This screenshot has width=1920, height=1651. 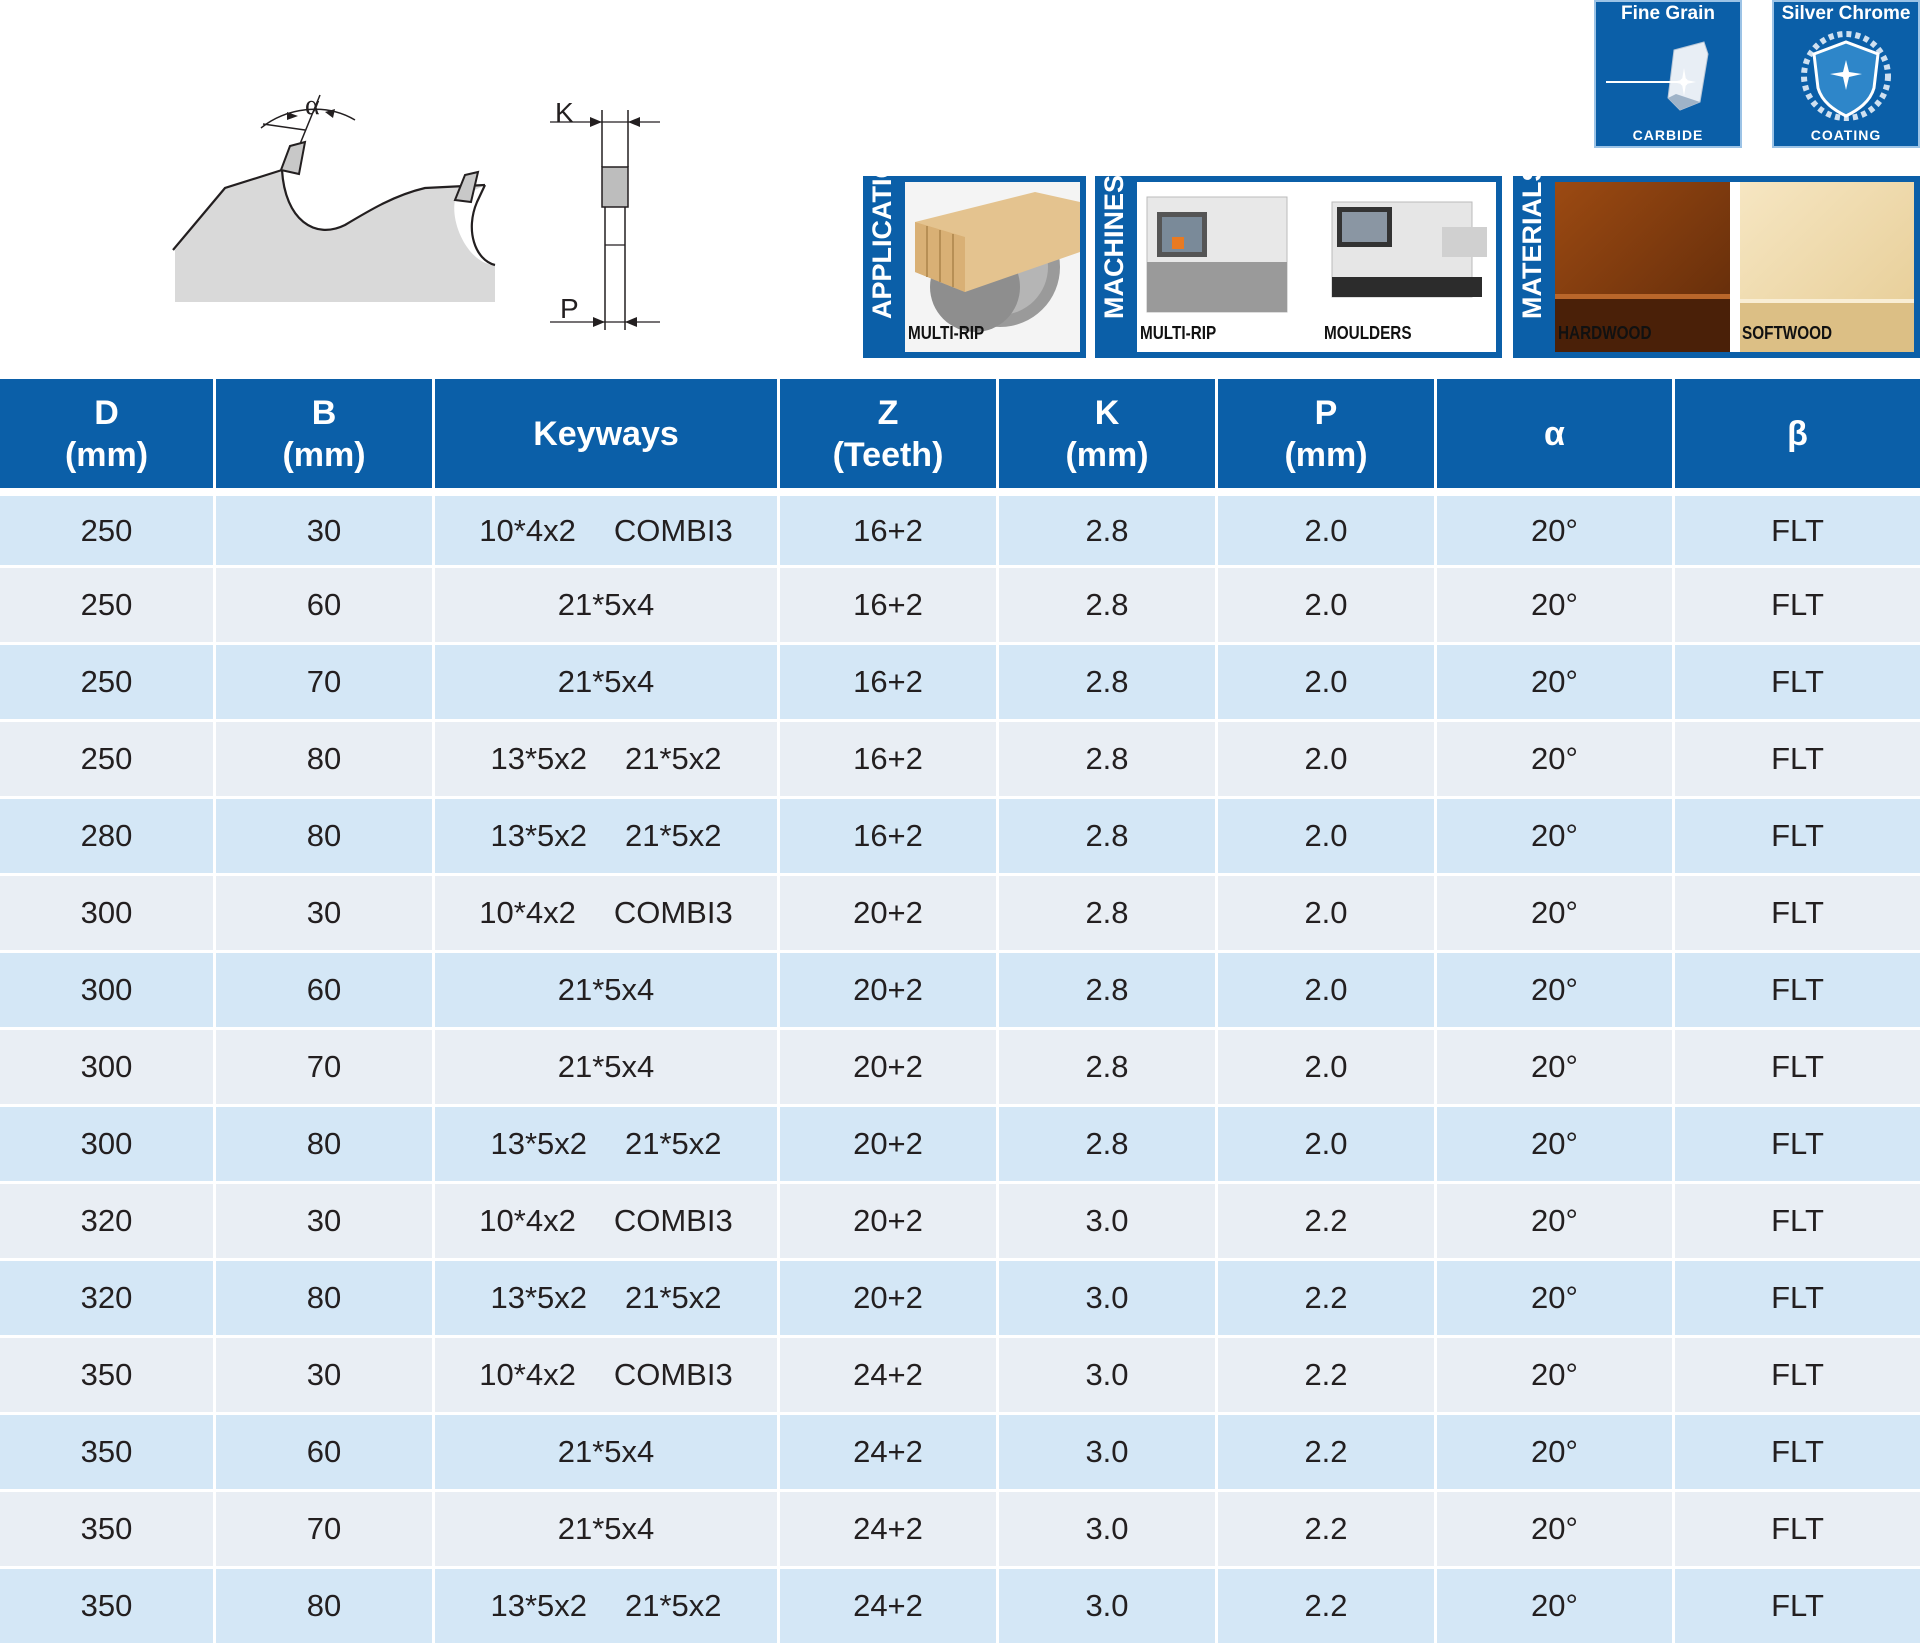 I want to click on header-hook-angle: α, so click(x=1556, y=433).